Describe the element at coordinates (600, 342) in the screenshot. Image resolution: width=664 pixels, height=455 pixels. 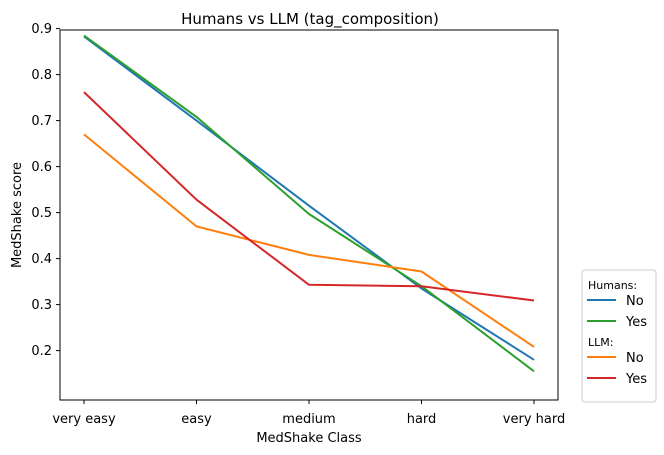
I see `legend-group-heading: LLM:` at that location.